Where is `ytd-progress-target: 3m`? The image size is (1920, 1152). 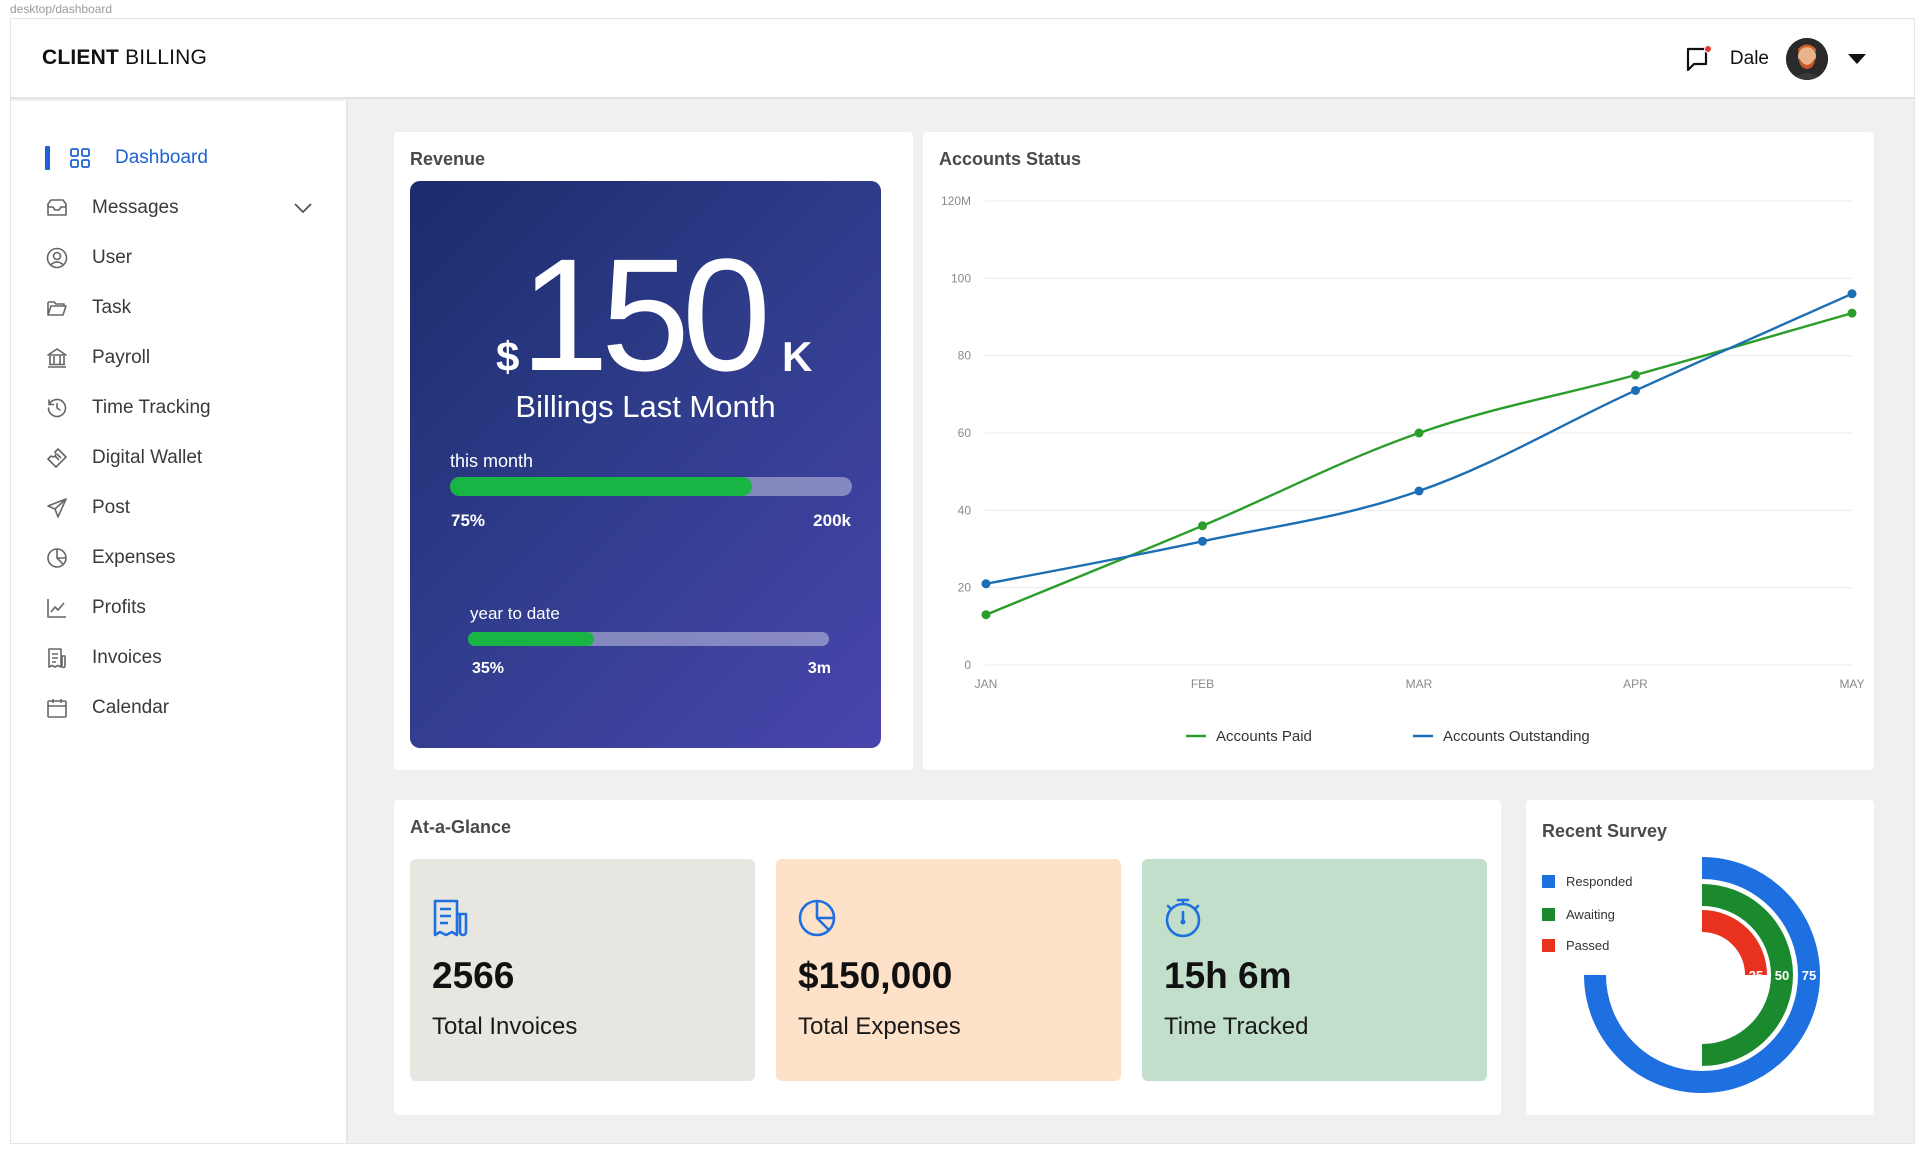 ytd-progress-target: 3m is located at coordinates (819, 668).